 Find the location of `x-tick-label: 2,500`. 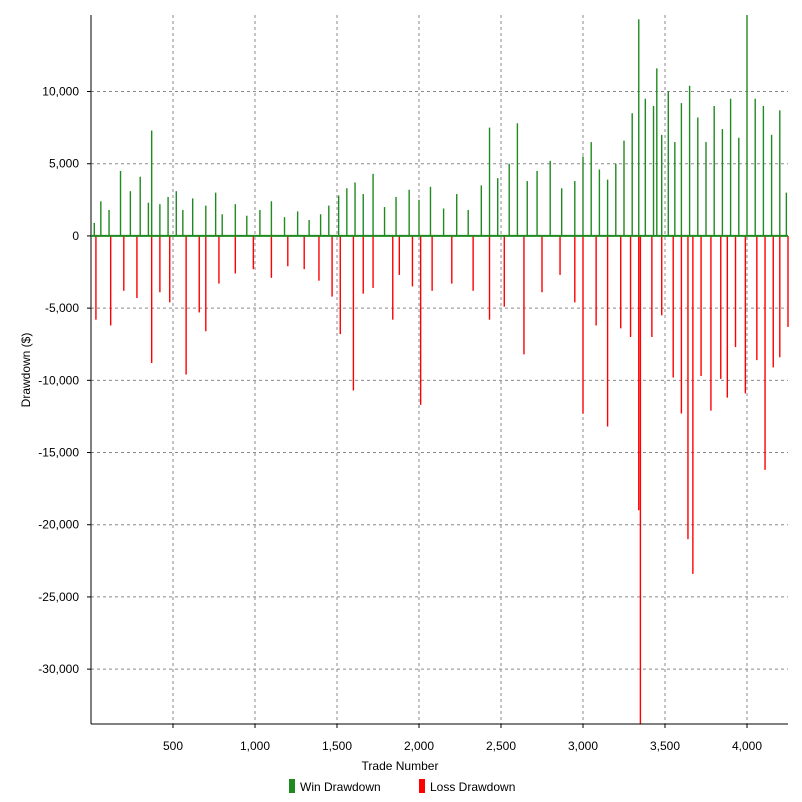

x-tick-label: 2,500 is located at coordinates (501, 746).